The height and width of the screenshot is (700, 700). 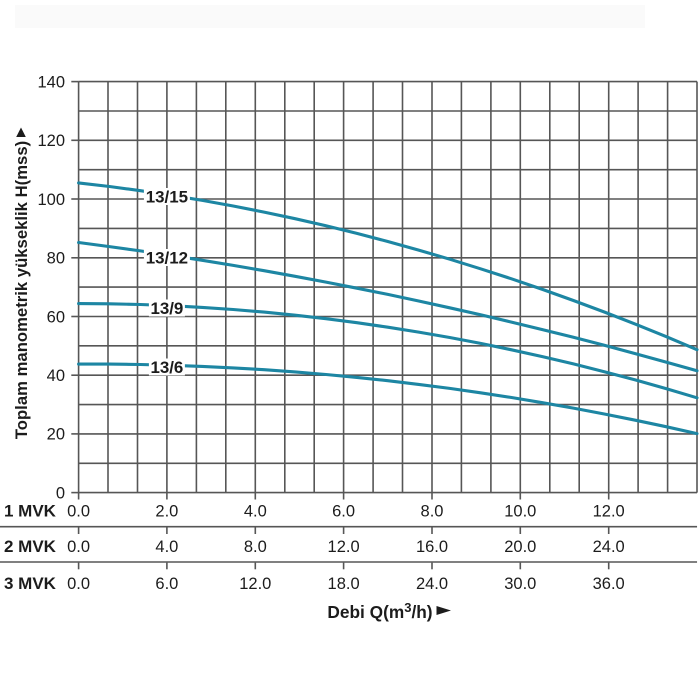 I want to click on svg-text: 100, so click(x=51, y=200).